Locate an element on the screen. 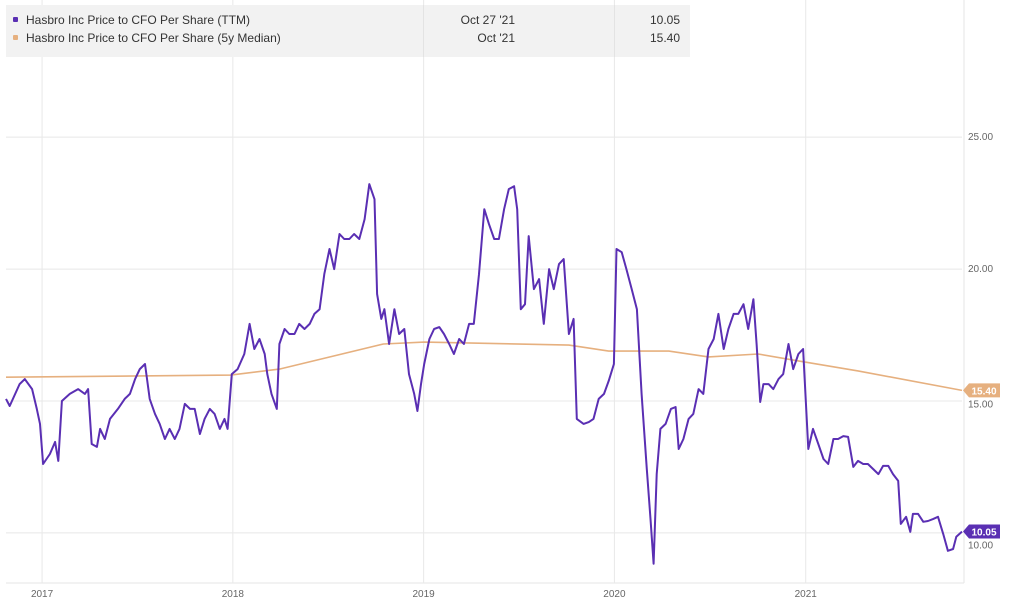  median-last-value-badge: 15.40 is located at coordinates (981, 390).